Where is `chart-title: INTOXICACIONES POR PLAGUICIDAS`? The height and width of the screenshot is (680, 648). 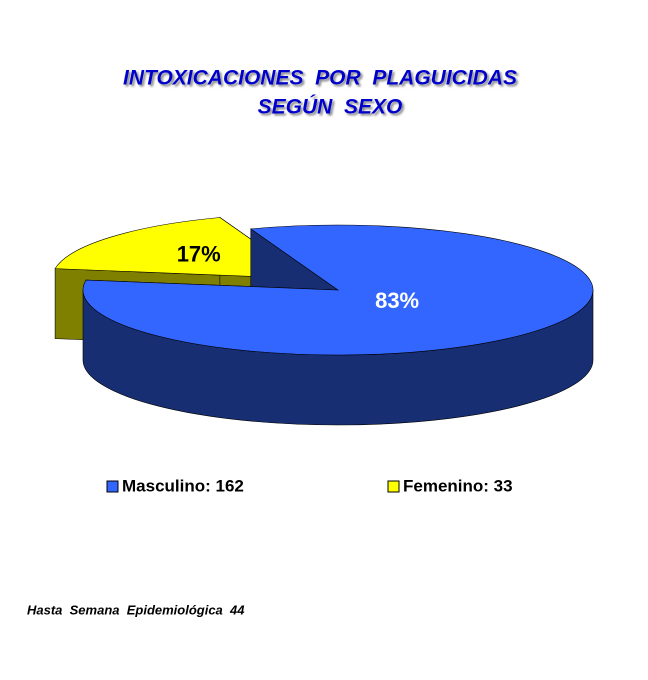
chart-title: INTOXICACIONES POR PLAGUICIDAS is located at coordinates (320, 78).